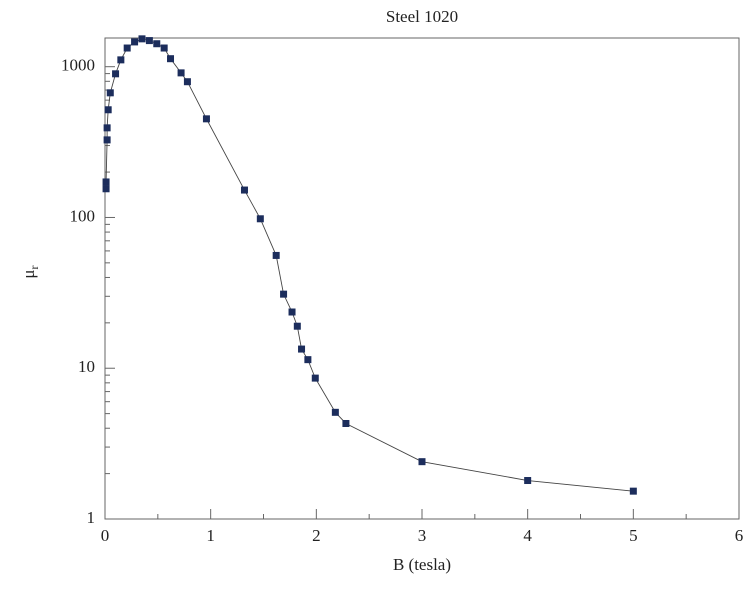 The image size is (750, 590). What do you see at coordinates (422, 16) in the screenshot?
I see `chart-title: Steel 1020` at bounding box center [422, 16].